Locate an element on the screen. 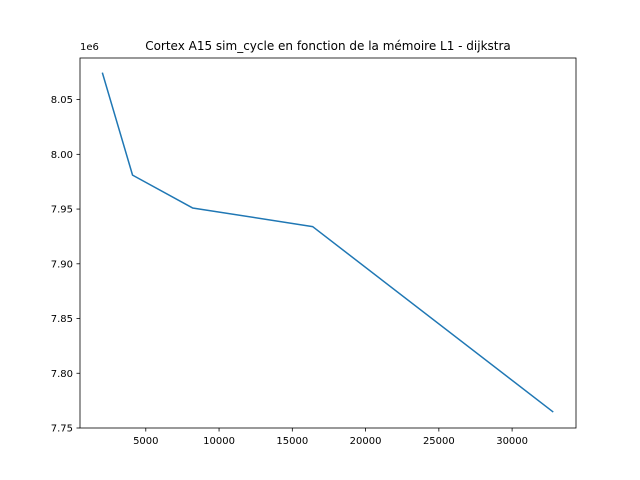  x-tick-label: 10000 is located at coordinates (219, 441).